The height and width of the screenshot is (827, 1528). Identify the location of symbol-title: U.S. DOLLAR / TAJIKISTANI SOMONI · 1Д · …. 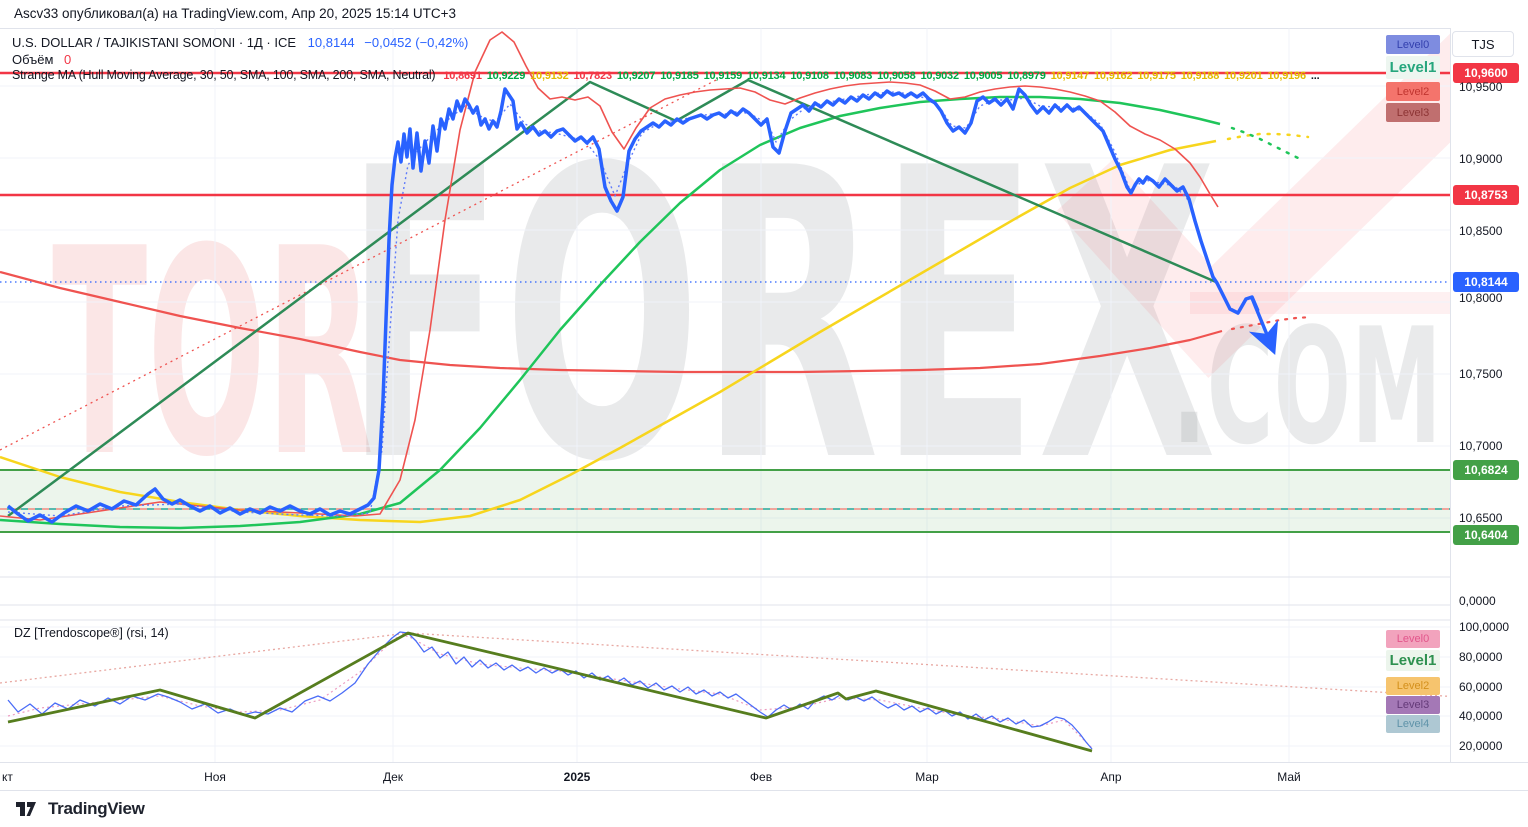
(154, 42).